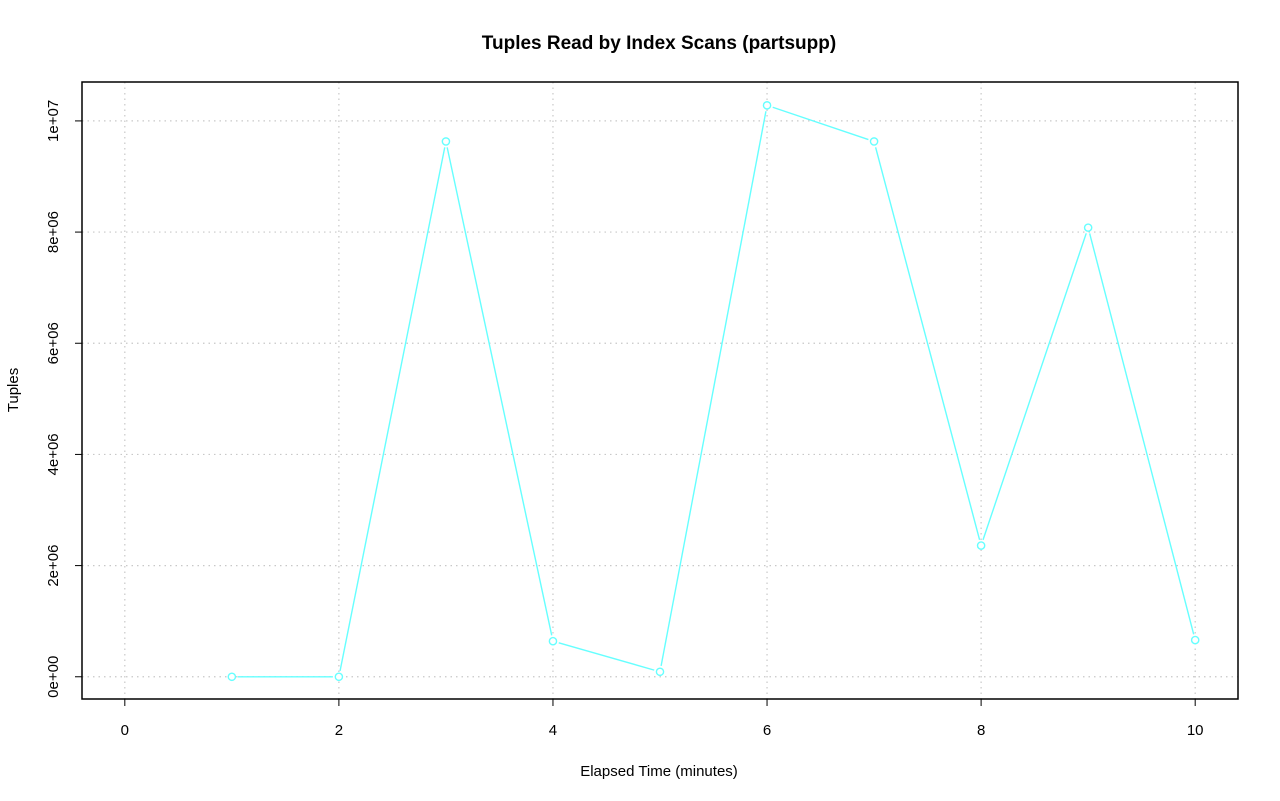 The height and width of the screenshot is (801, 1280). Describe the element at coordinates (767, 730) in the screenshot. I see `x-tick-label: 6` at that location.